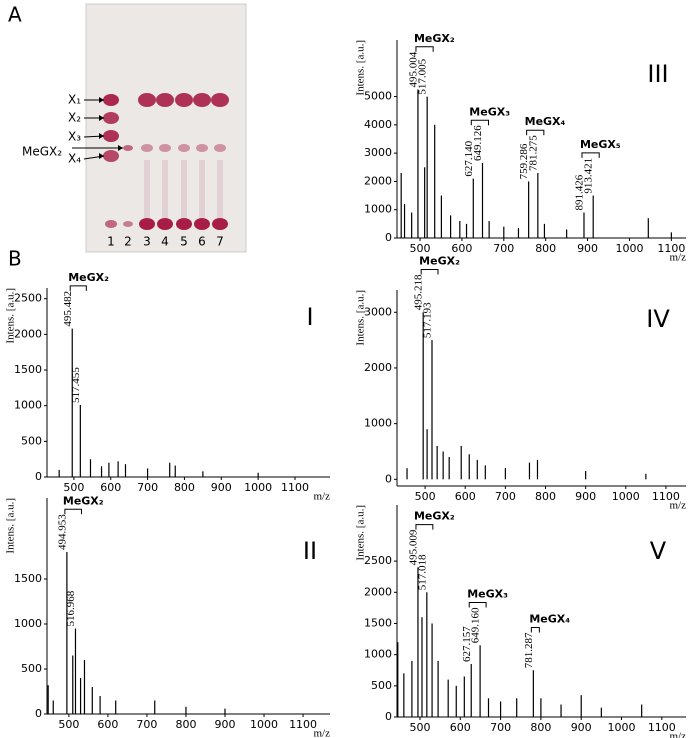 Image resolution: width=696 pixels, height=738 pixels. What do you see at coordinates (166, 128) in the screenshot?
I see `tlc-plate` at bounding box center [166, 128].